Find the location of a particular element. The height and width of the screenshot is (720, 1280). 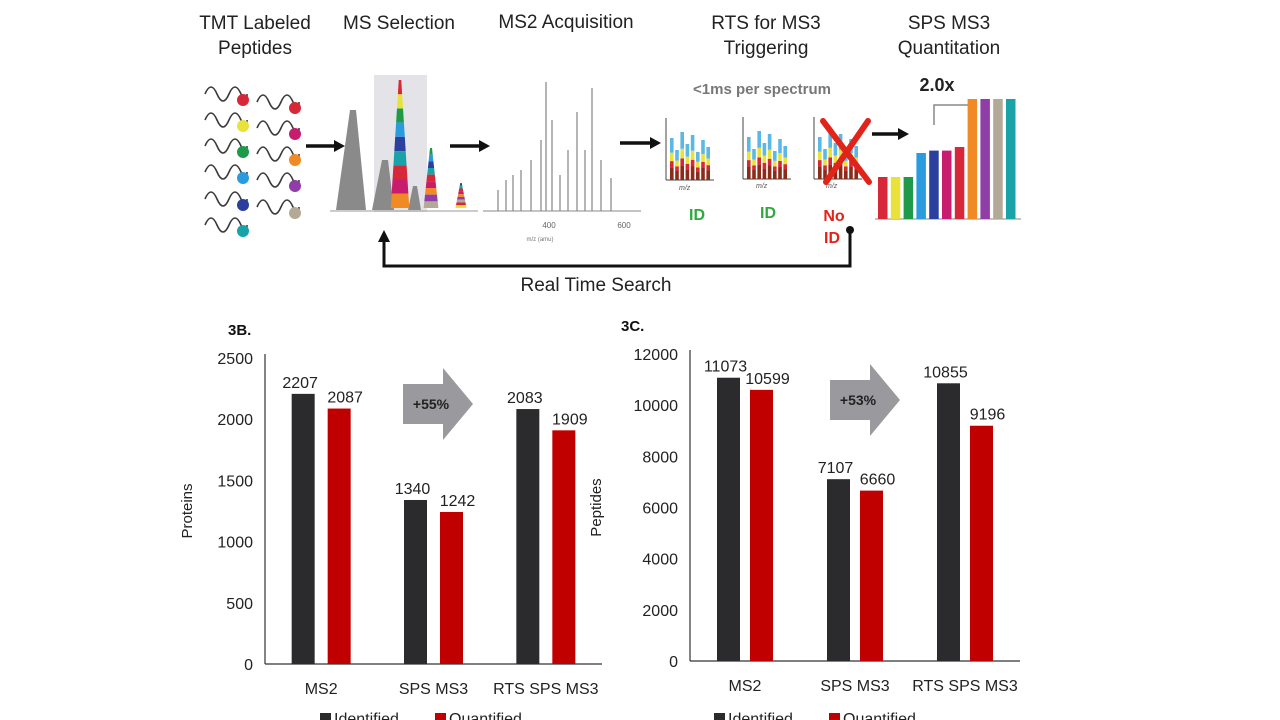

ms2-tick-600: 600 is located at coordinates (624, 225).